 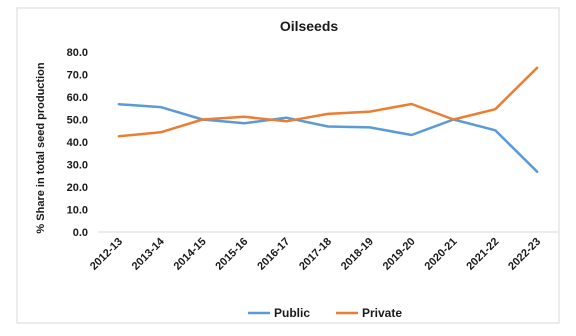 I want to click on y-tick-label: 10.0, so click(x=77, y=211).